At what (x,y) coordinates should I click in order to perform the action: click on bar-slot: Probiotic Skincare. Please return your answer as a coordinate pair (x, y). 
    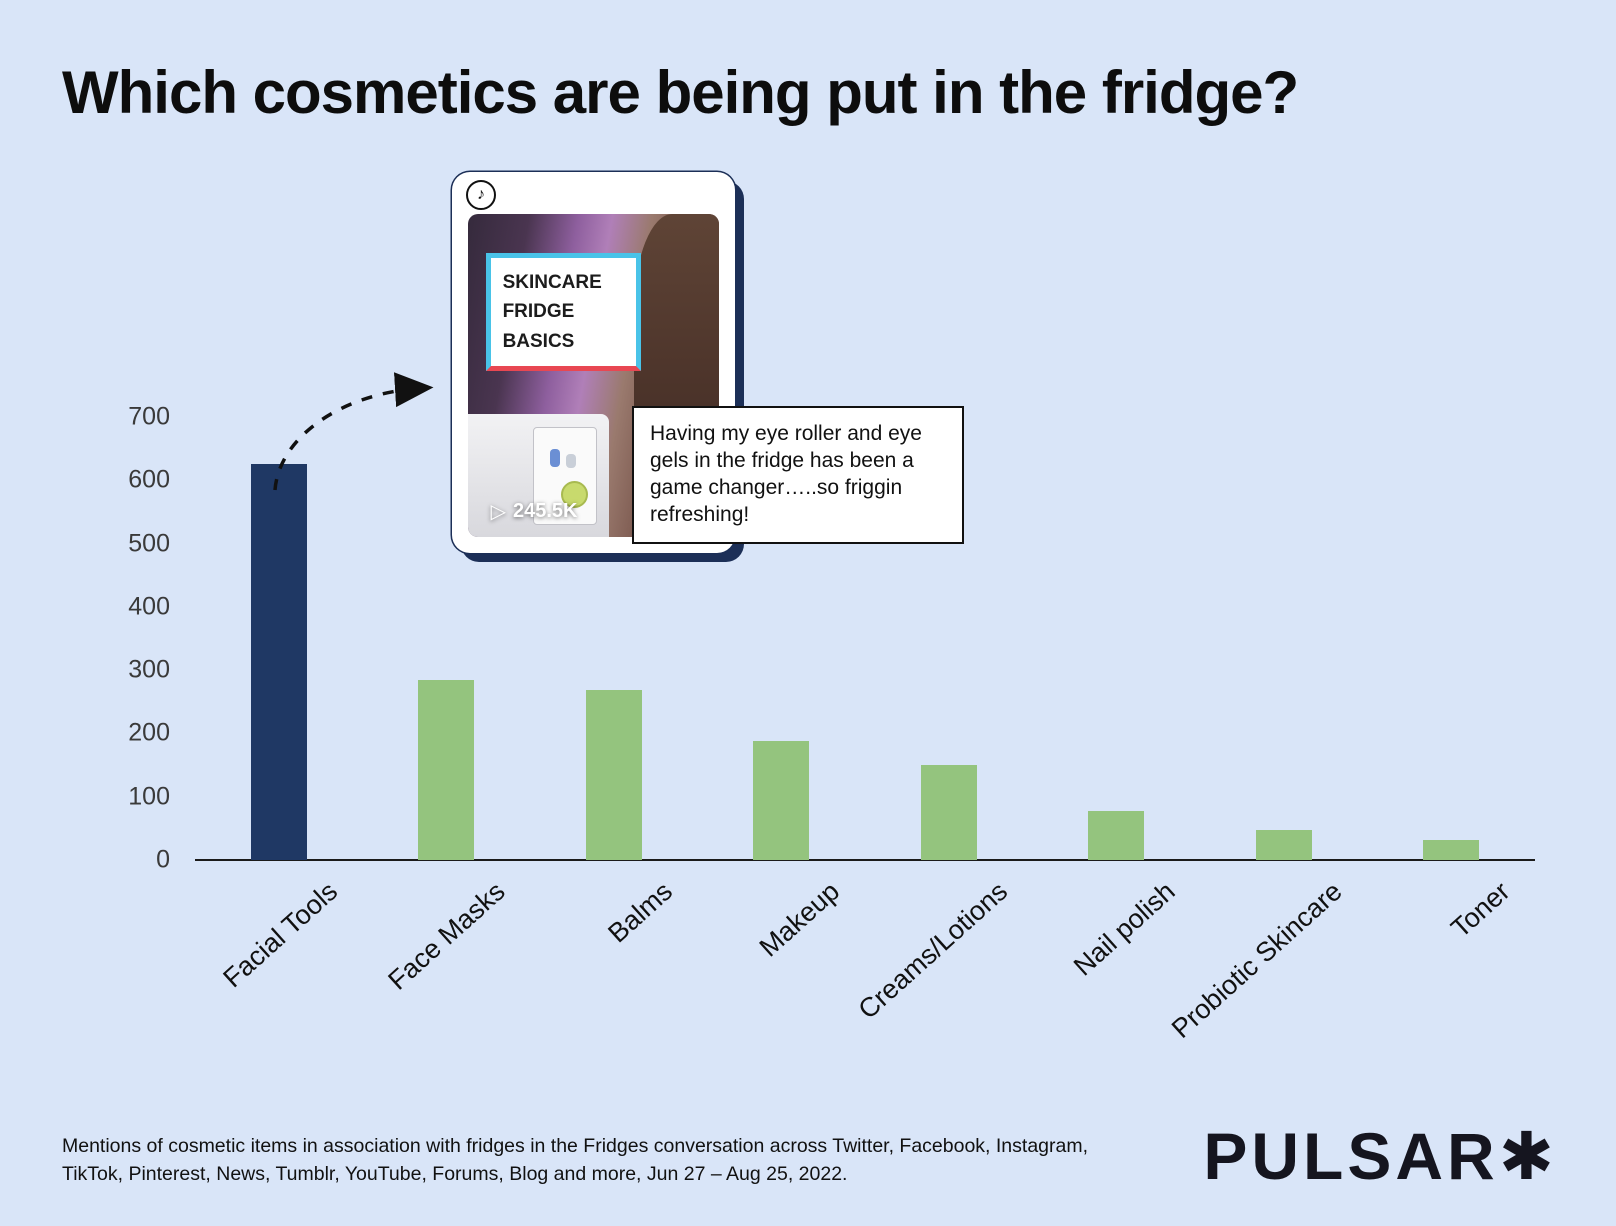
    Looking at the image, I should click on (1267, 730).